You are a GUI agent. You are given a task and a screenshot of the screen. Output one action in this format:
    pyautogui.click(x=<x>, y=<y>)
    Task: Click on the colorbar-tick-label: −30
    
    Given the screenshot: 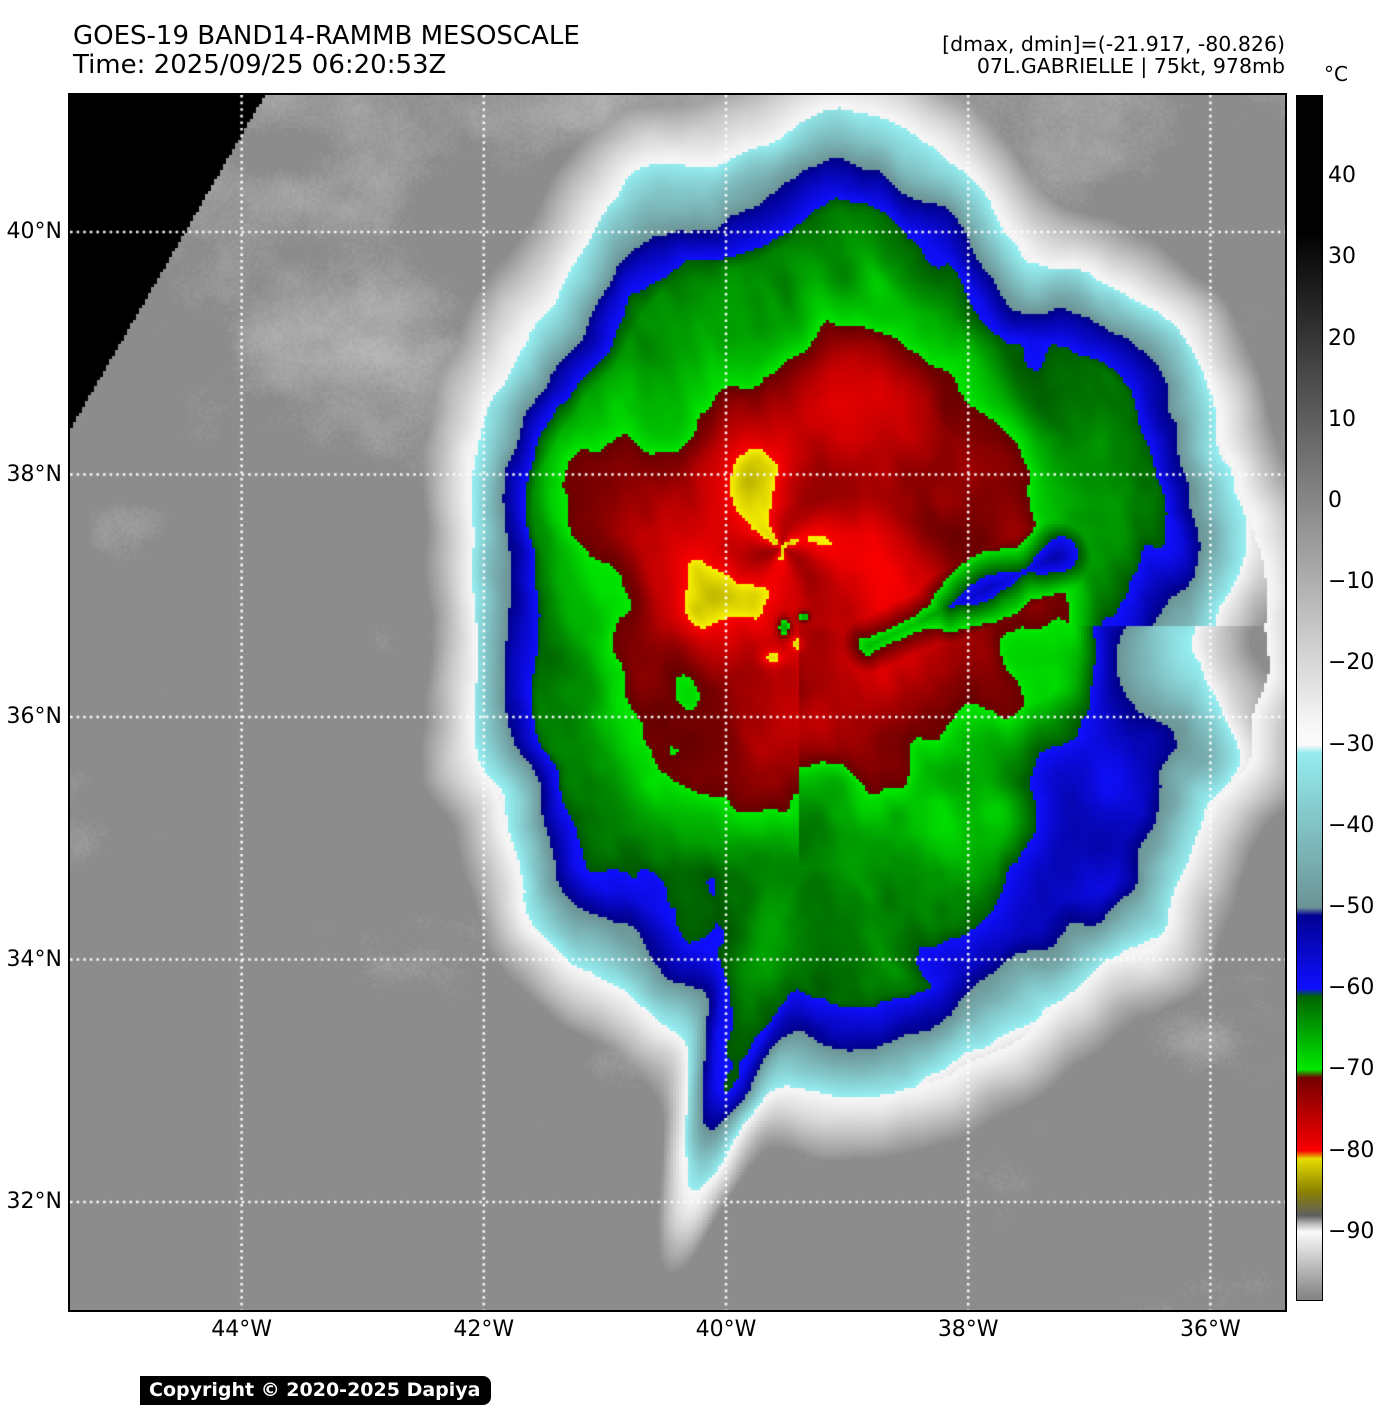 What is the action you would take?
    pyautogui.click(x=1351, y=744)
    